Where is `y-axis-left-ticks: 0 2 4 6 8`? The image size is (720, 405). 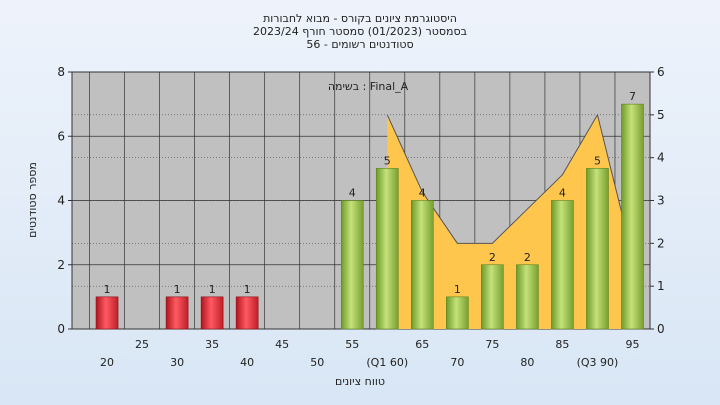
y-axis-left-ticks: 0 2 4 6 8 is located at coordinates (64, 200).